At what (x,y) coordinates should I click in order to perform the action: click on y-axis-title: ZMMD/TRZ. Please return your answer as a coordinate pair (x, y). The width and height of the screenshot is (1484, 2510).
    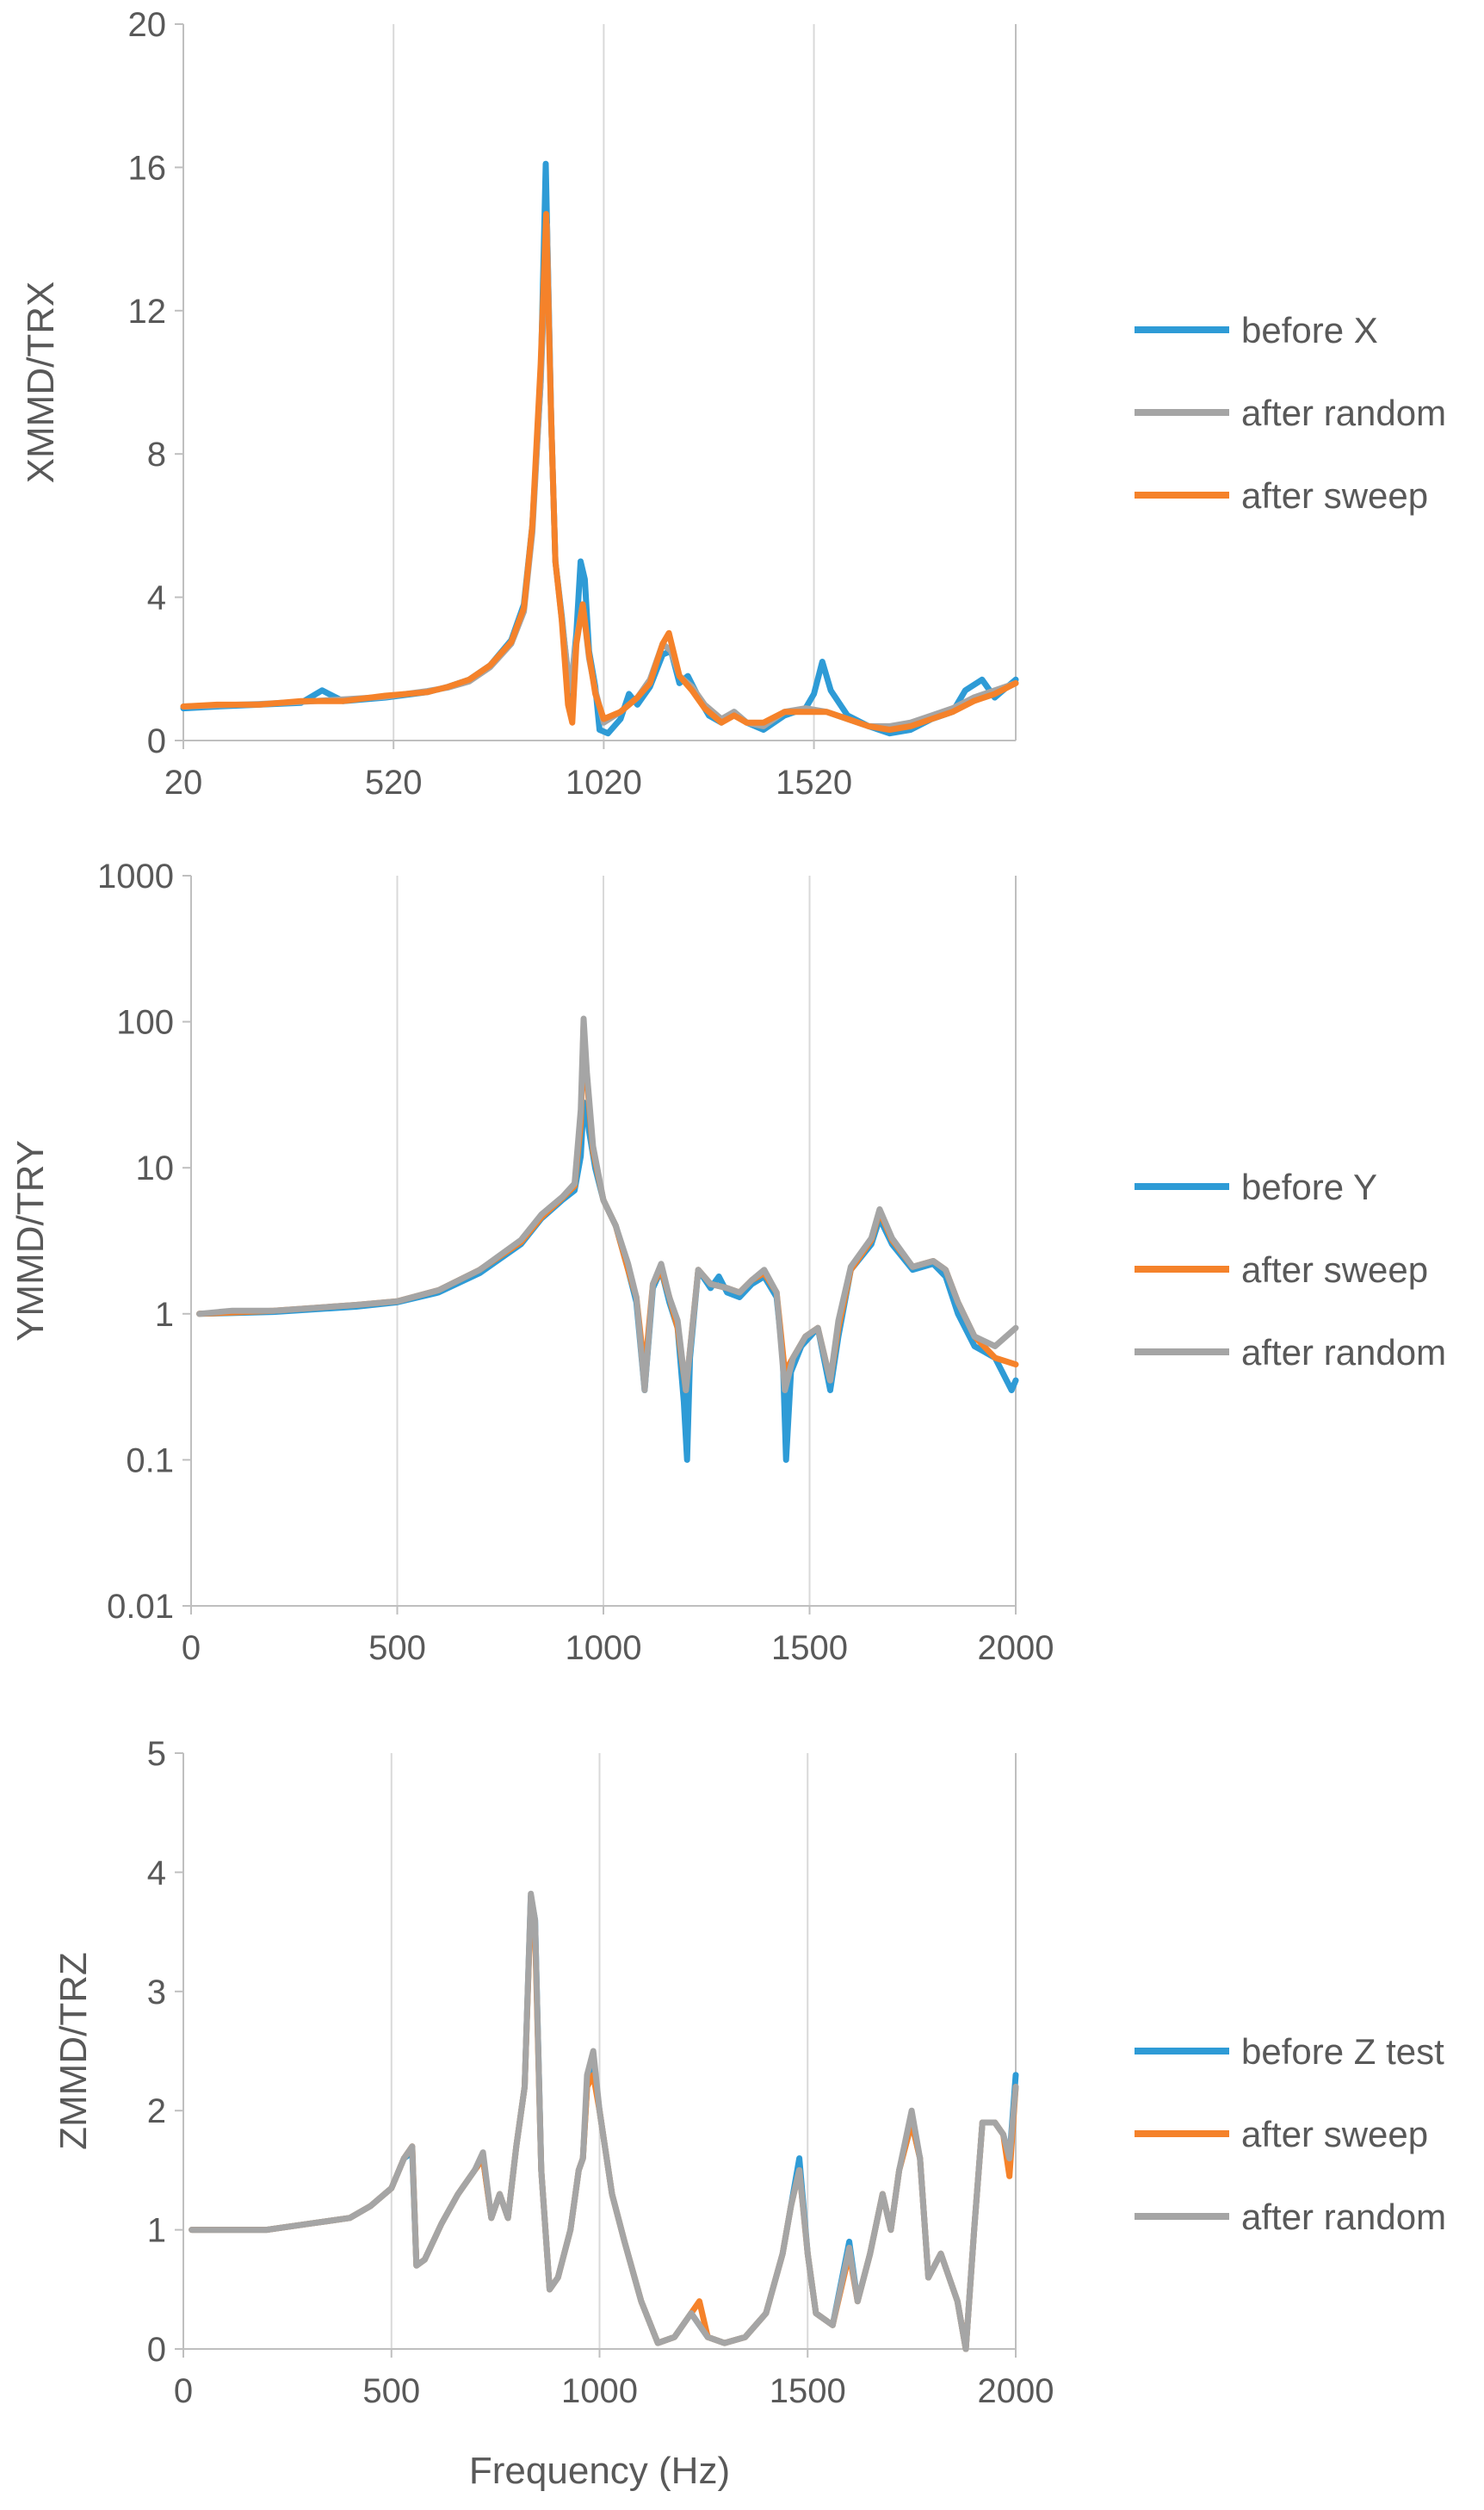
    Looking at the image, I should click on (74, 2051).